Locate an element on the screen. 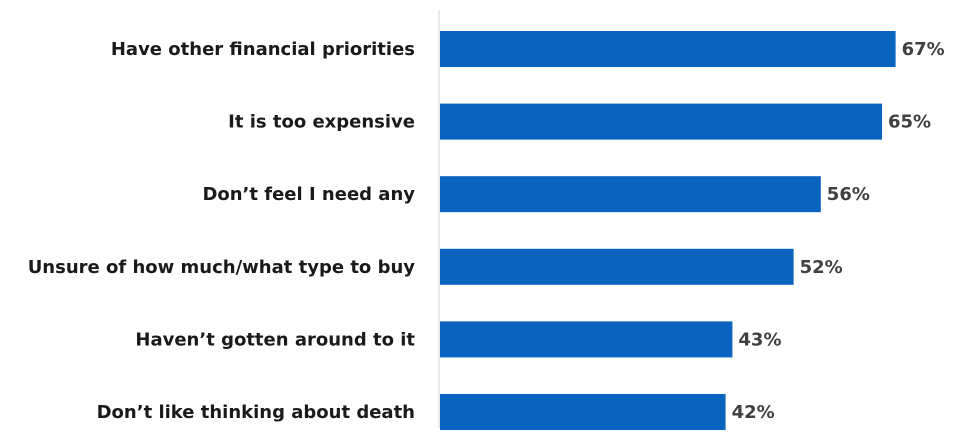 This screenshot has height=434, width=958. category-label: Haven’t gotten around to it is located at coordinates (275, 339).